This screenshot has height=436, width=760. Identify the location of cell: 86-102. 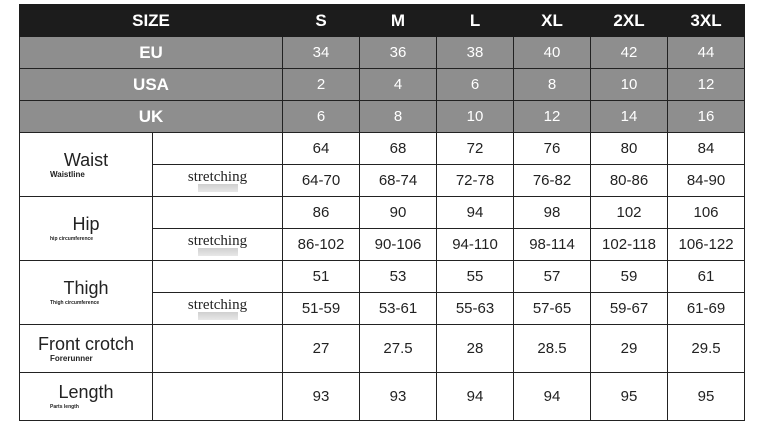
(321, 244).